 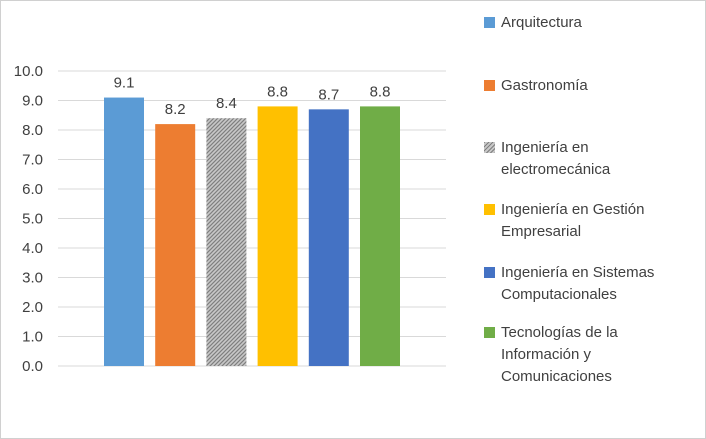 What do you see at coordinates (573, 220) in the screenshot?
I see `legend-label: Ingeniería en Gestión Empresarial` at bounding box center [573, 220].